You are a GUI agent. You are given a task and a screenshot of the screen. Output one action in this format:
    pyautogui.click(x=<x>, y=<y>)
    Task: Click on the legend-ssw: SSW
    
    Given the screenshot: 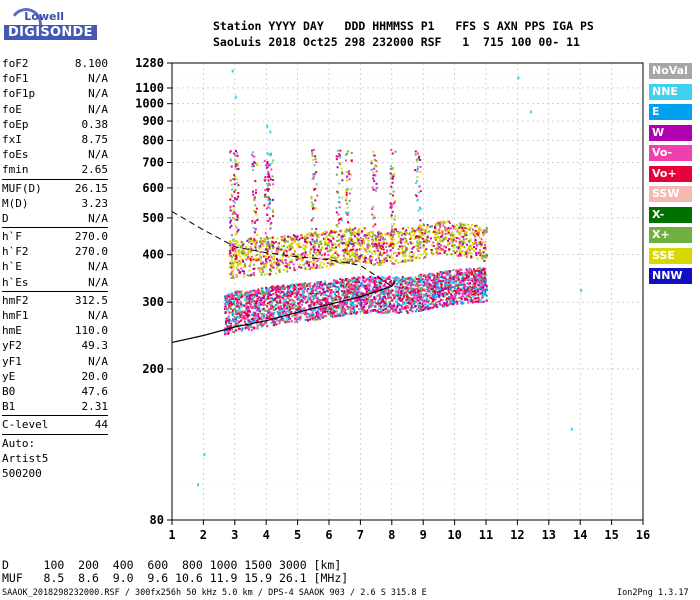 What is the action you would take?
    pyautogui.click(x=670, y=194)
    